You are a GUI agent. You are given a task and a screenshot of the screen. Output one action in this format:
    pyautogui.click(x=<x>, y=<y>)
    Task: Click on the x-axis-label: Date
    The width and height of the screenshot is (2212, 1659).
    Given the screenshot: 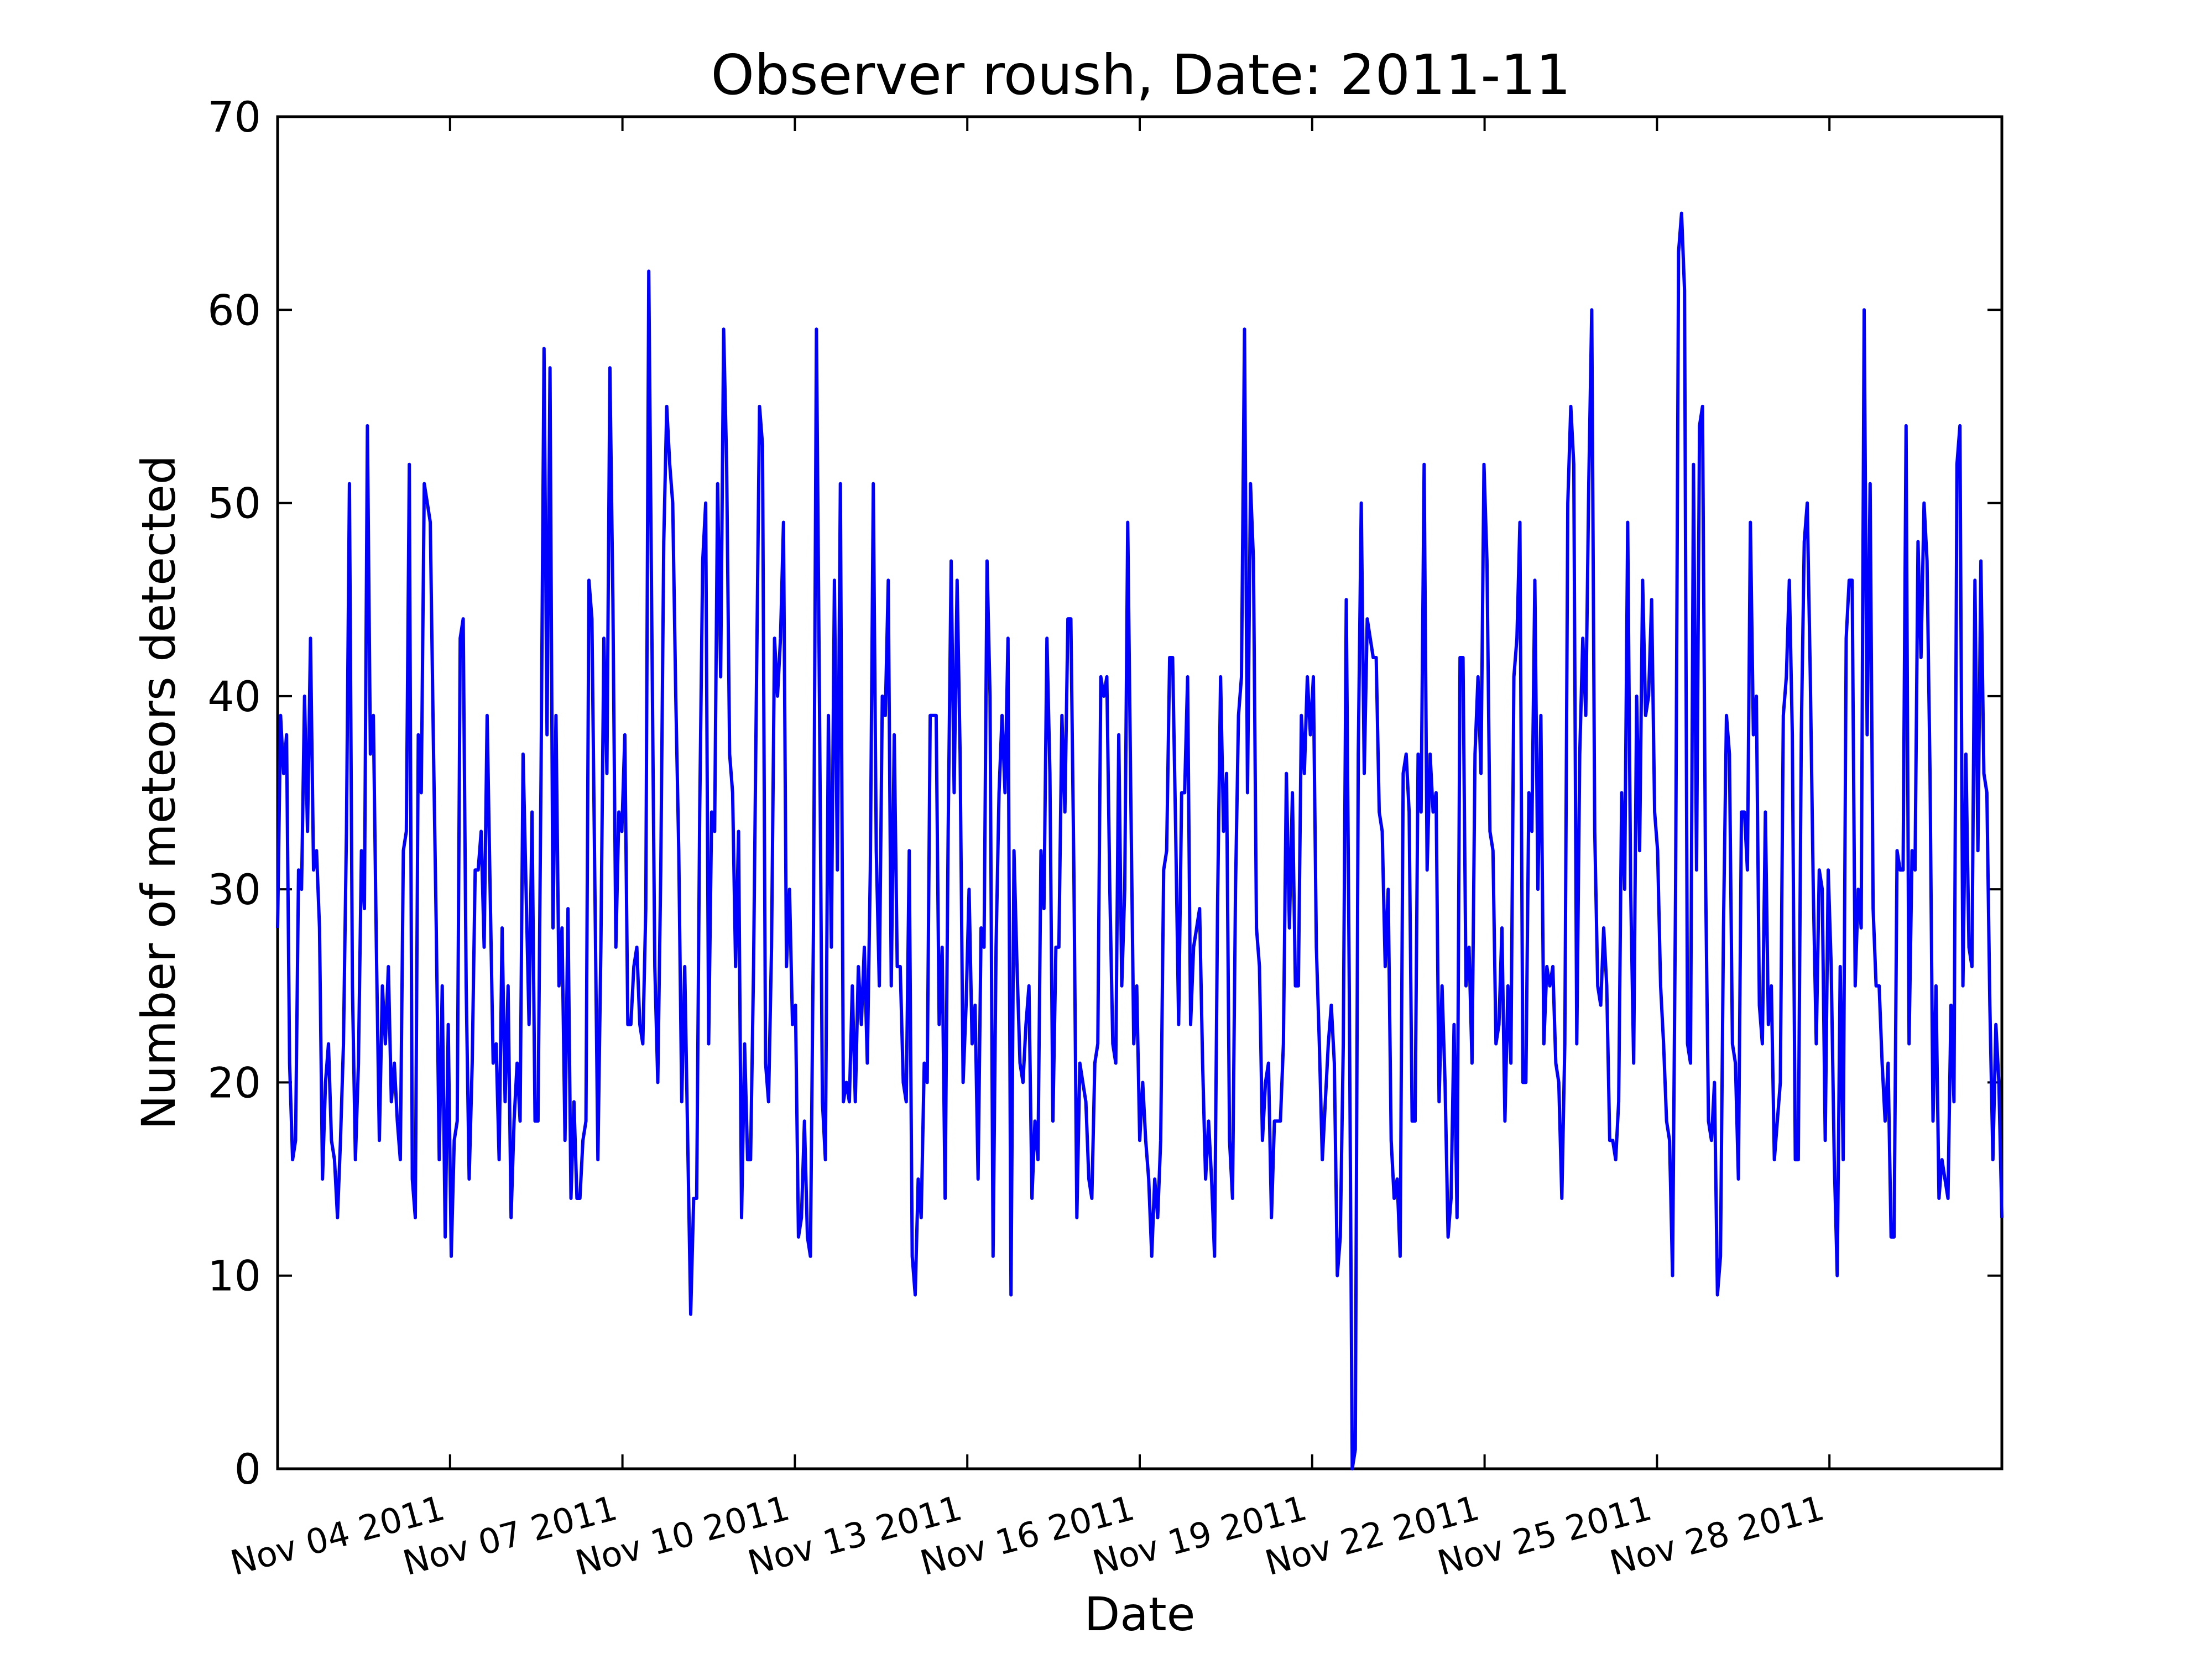 What is the action you would take?
    pyautogui.click(x=1140, y=1614)
    